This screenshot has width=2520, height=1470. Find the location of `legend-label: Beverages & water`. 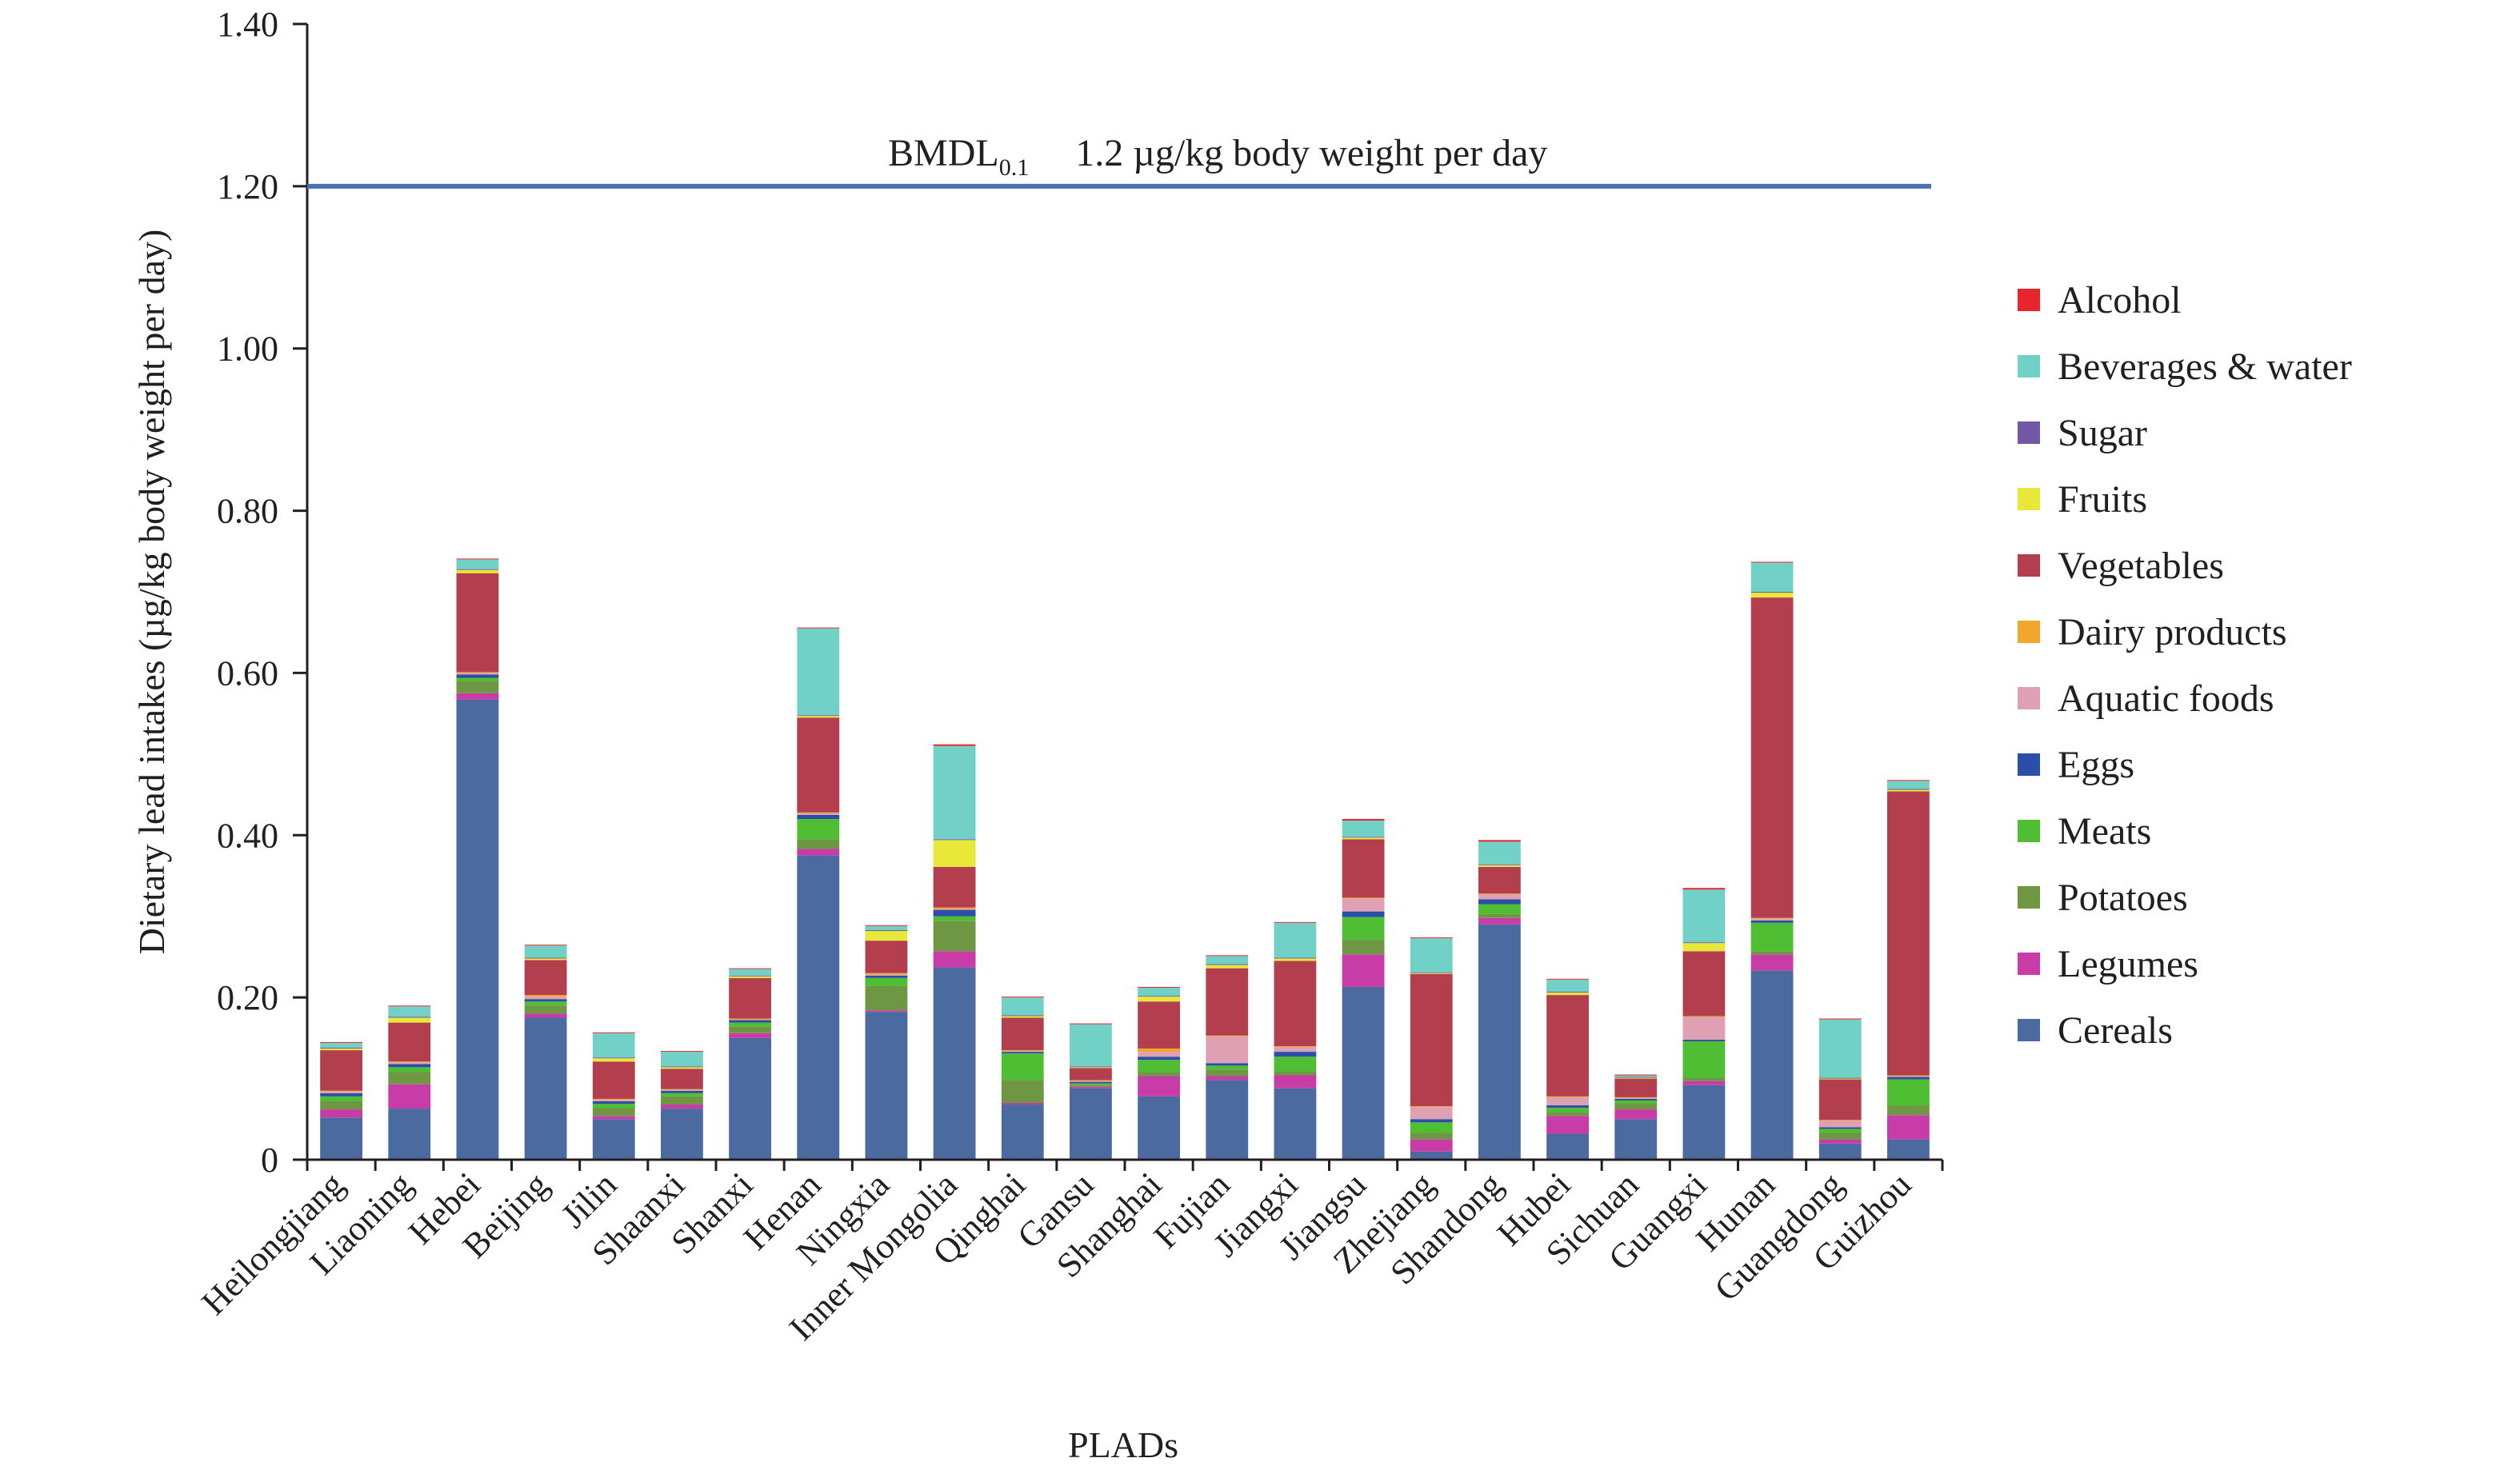

legend-label: Beverages & water is located at coordinates (2205, 367).